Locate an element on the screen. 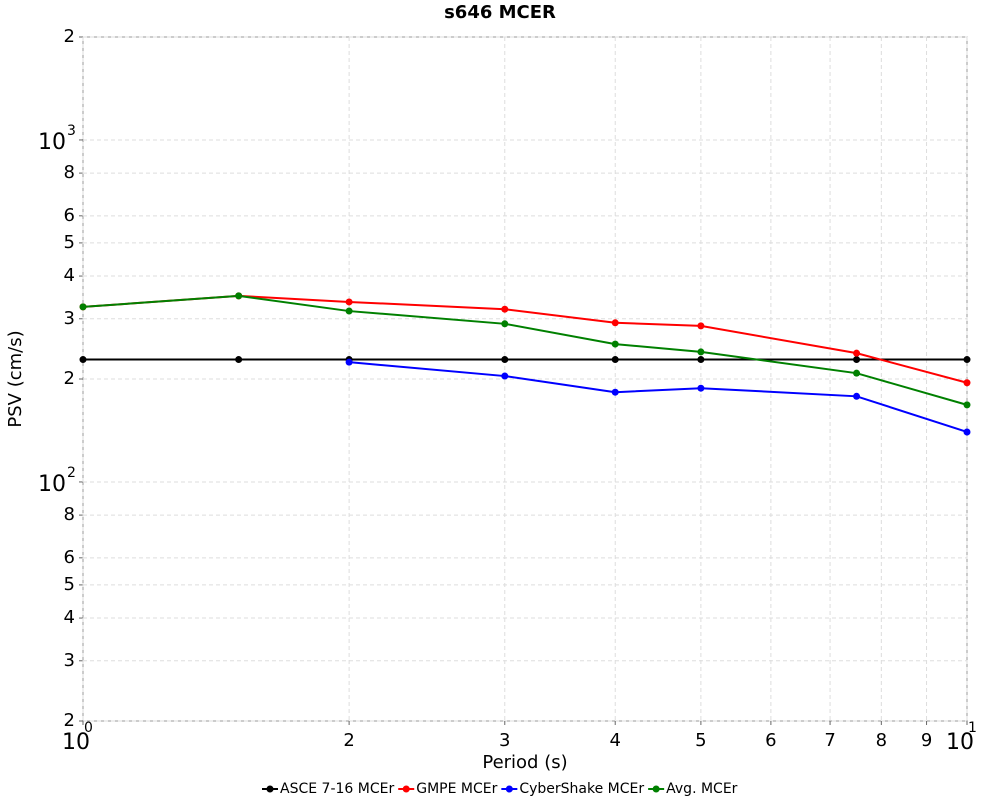 This screenshot has height=800, width=1000. legend-label: Avg. MCEr is located at coordinates (702, 789).